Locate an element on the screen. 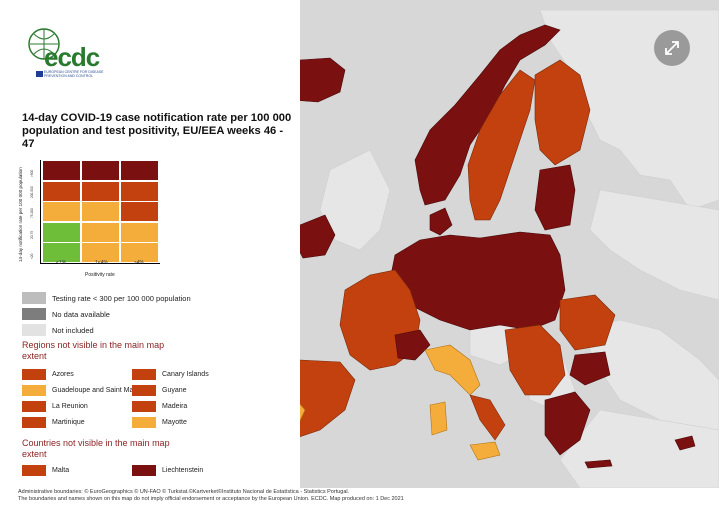 This screenshot has width=719, height=513. region-italy-north is located at coordinates (452, 370).